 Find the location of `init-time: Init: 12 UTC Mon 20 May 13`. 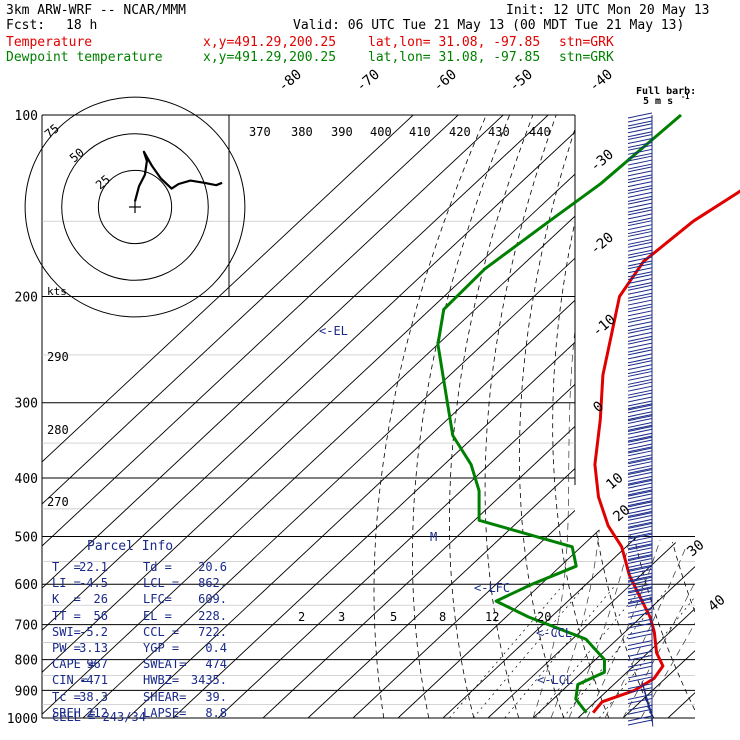

init-time: Init: 12 UTC Mon 20 May 13 is located at coordinates (608, 10).